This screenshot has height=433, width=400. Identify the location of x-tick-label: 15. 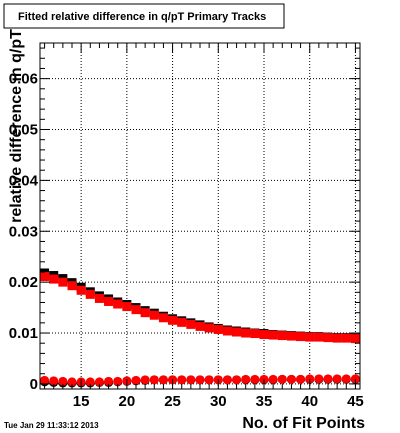
(81, 401).